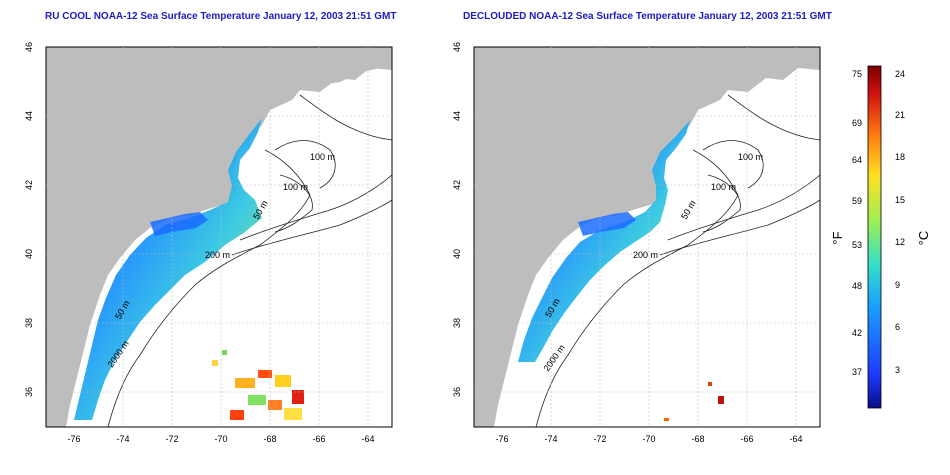 Image resolution: width=950 pixels, height=475 pixels. I want to click on fahrenheit-tick: 69, so click(857, 123).